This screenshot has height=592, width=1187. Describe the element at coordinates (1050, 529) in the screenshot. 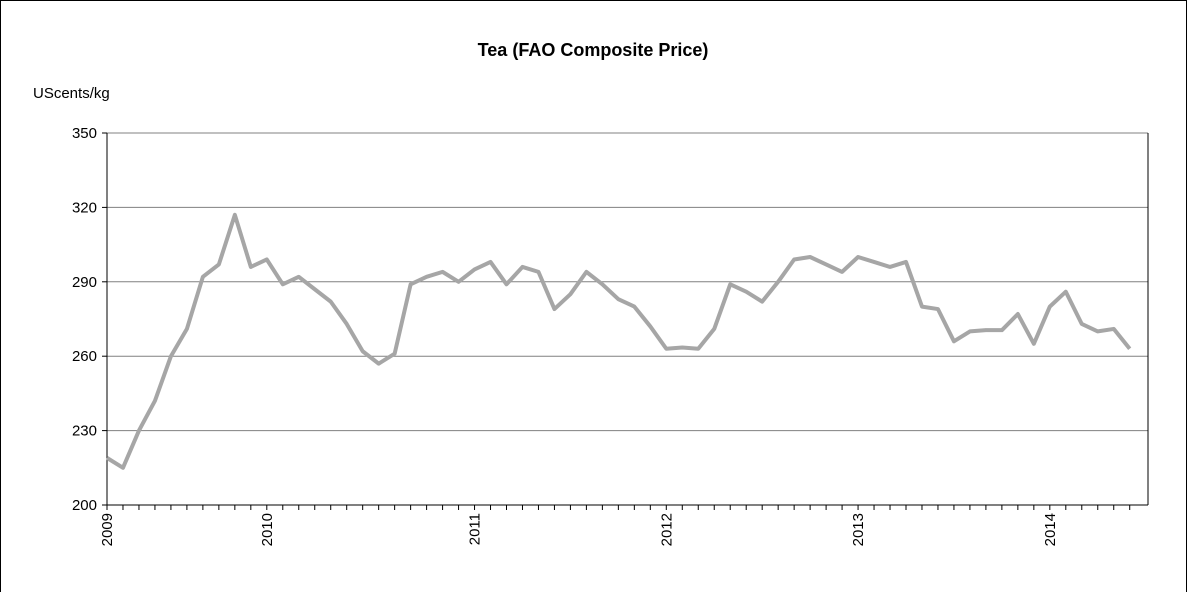

I see `x-tick-label: 2014` at that location.